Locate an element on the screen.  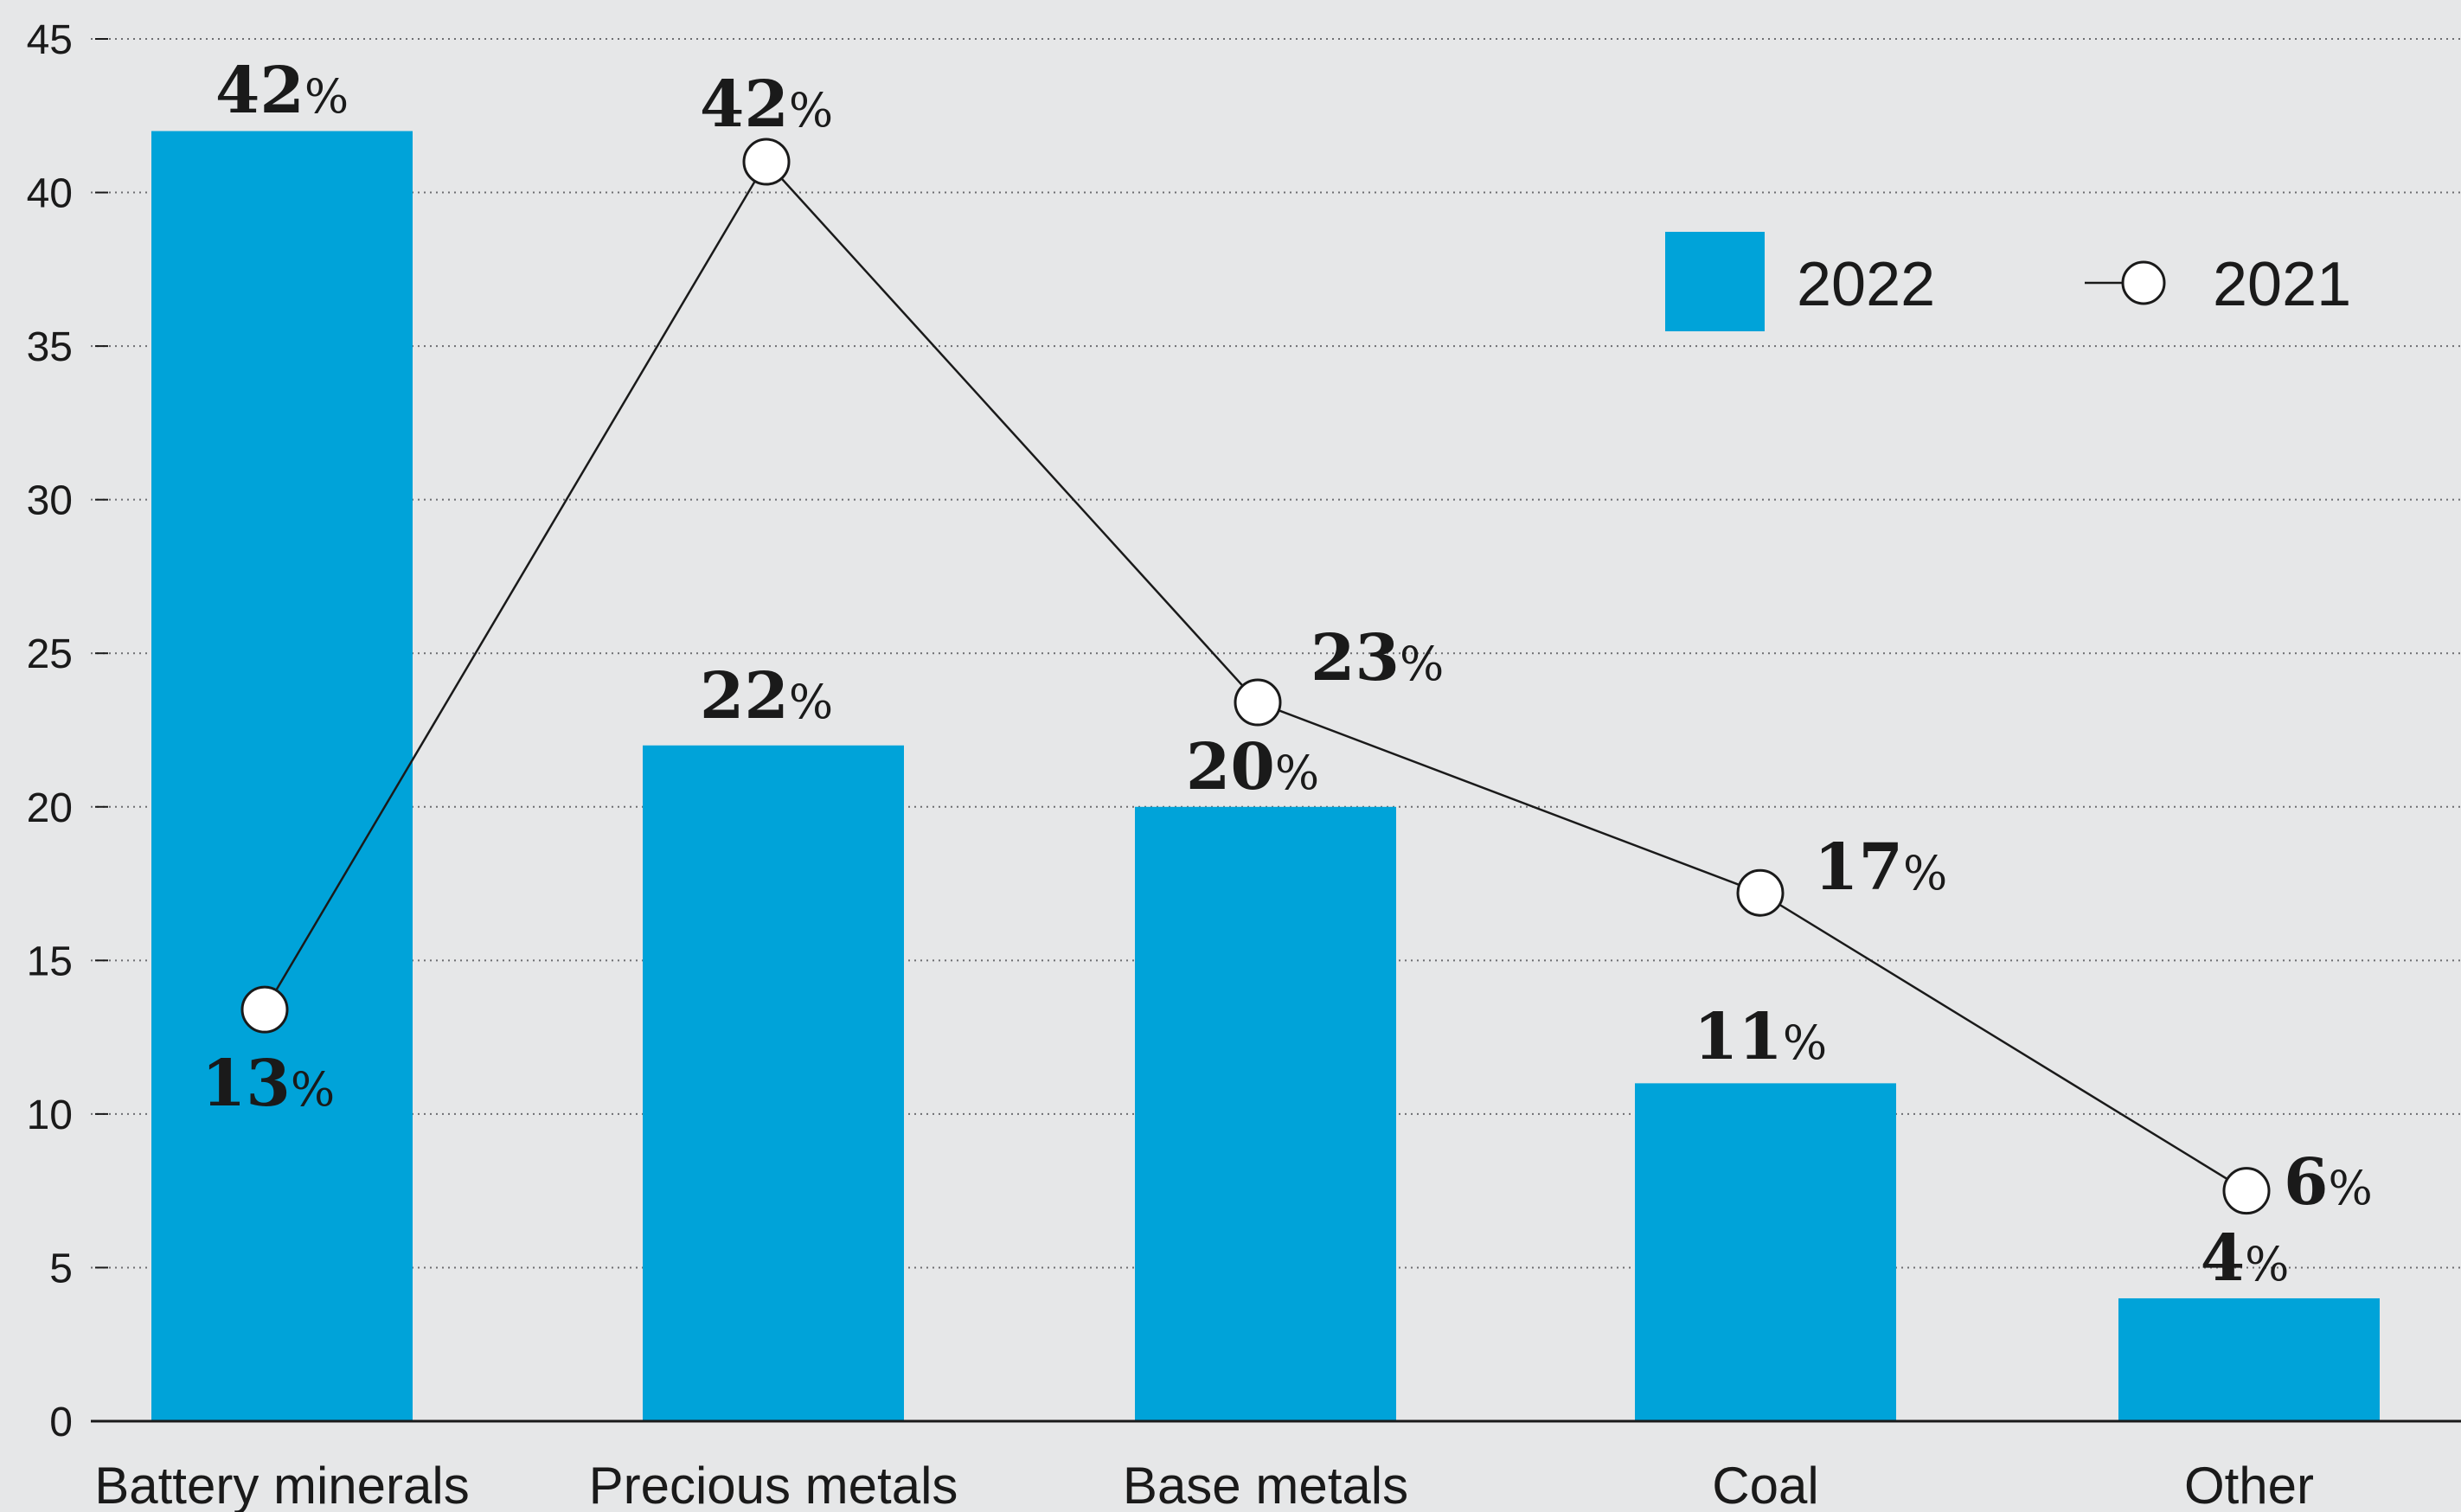
line-data-label: 6% is located at coordinates (2329, 1182).